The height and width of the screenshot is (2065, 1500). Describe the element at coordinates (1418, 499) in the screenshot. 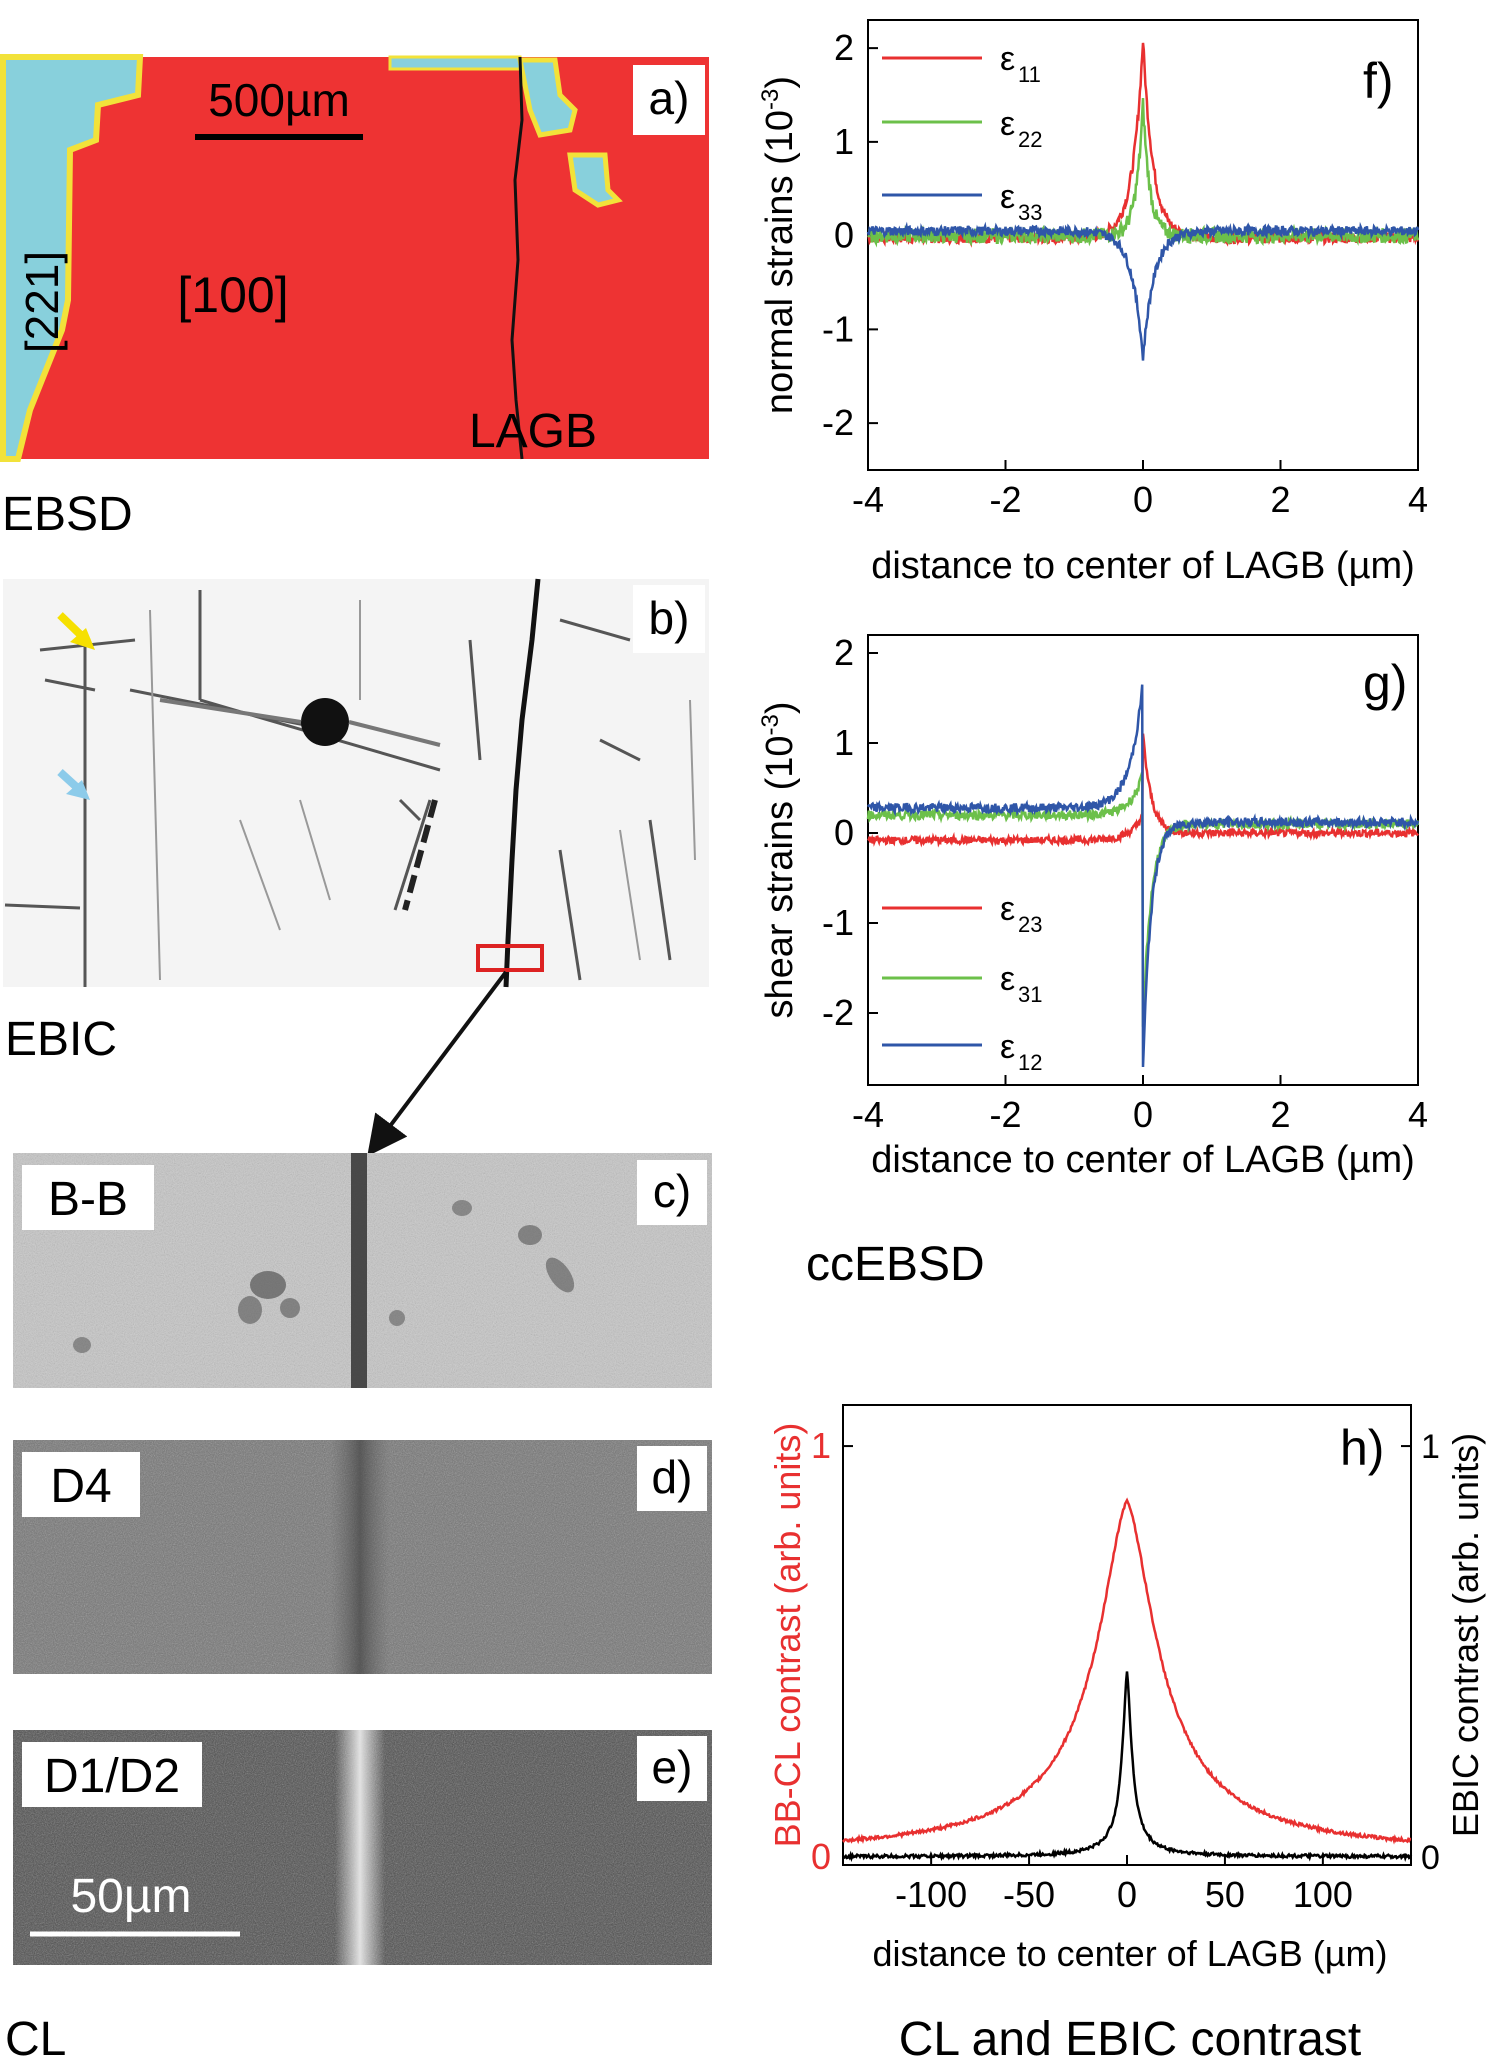

I see `x-tick-label: 4` at that location.